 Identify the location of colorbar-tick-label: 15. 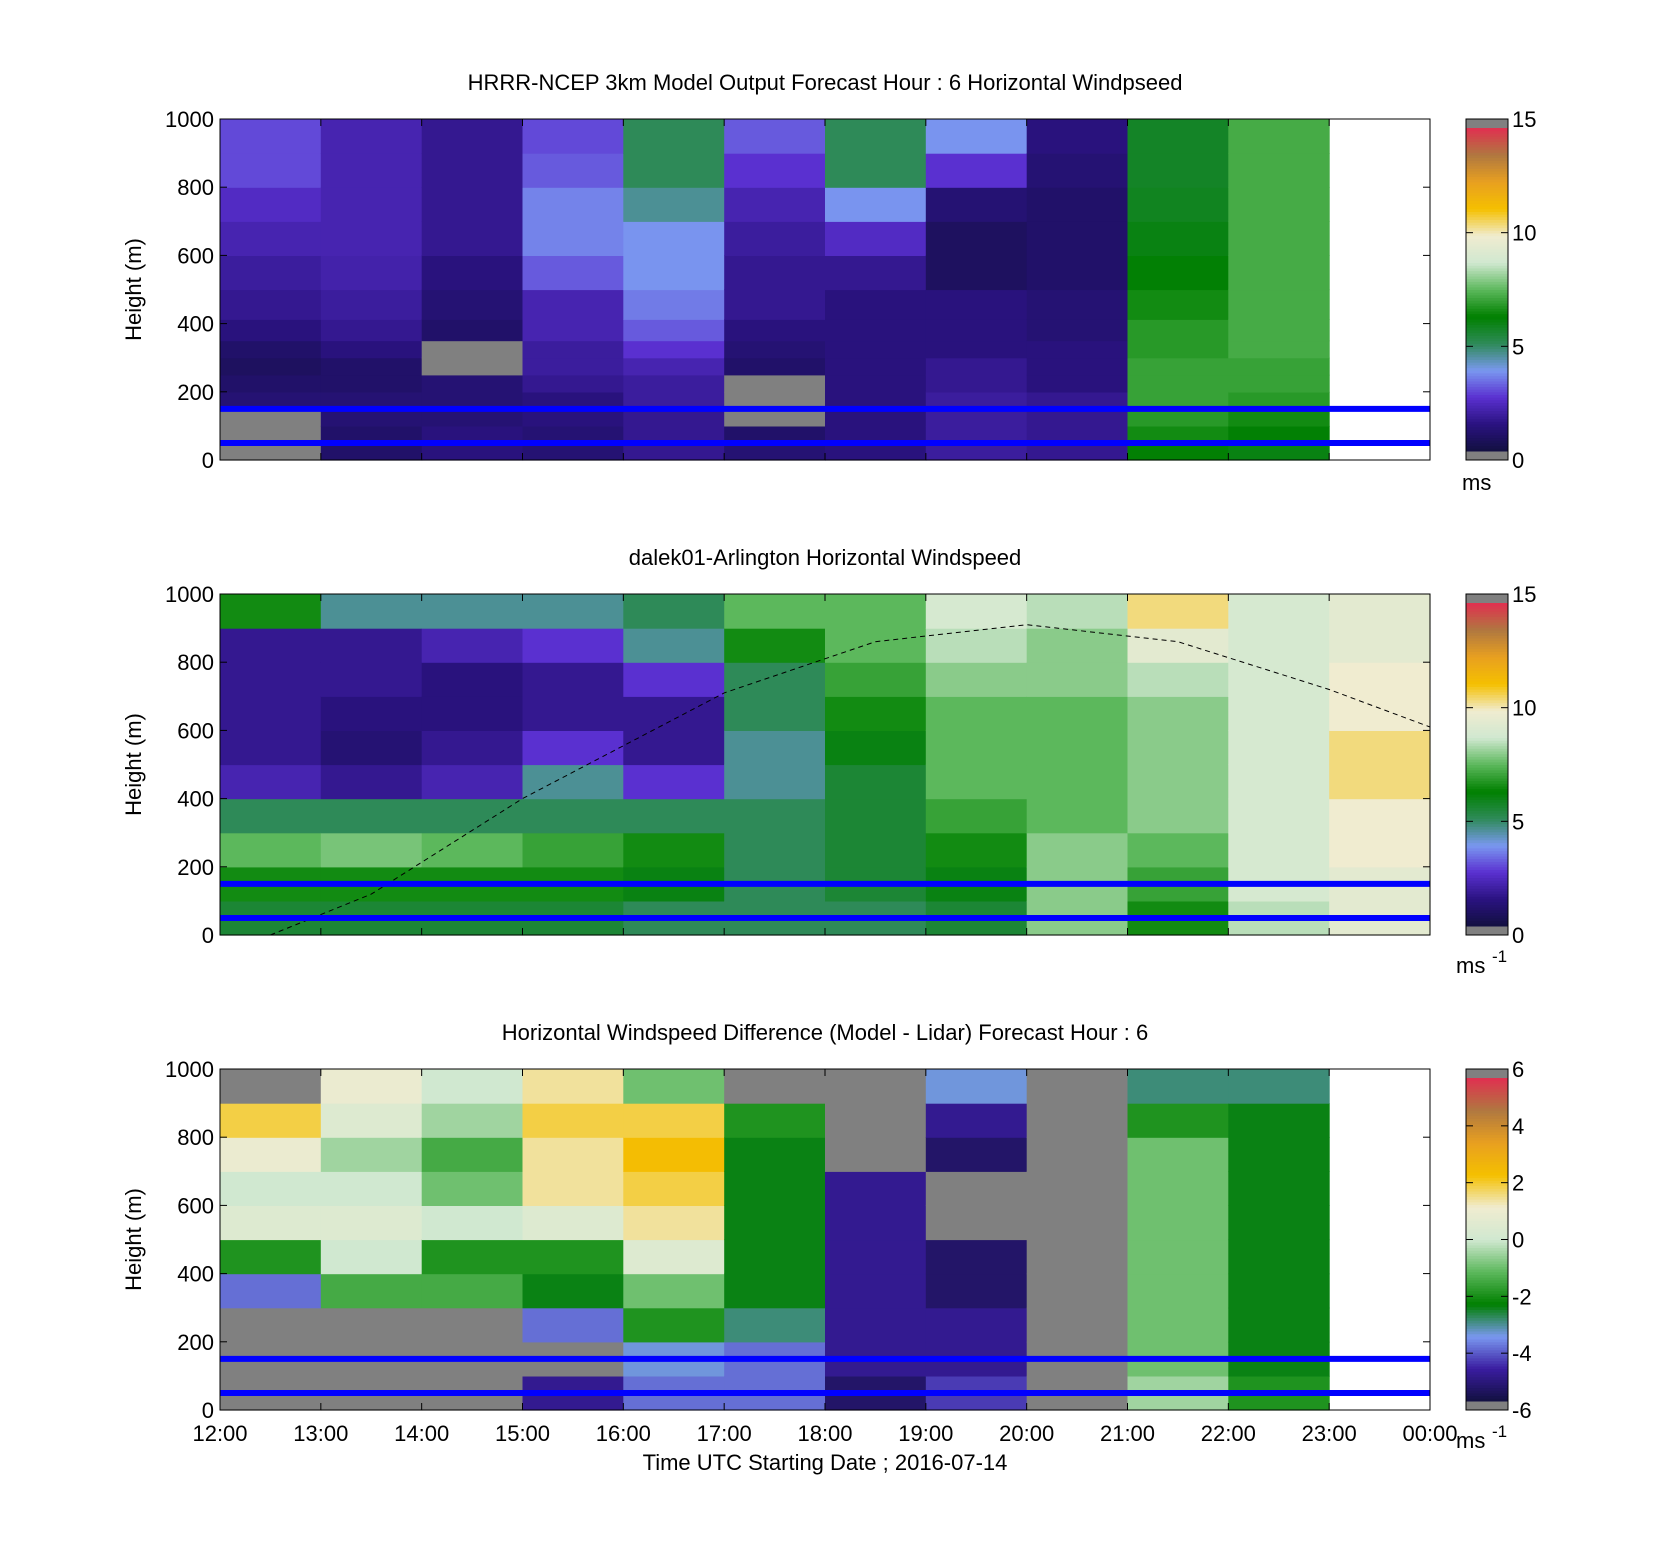
(1524, 594).